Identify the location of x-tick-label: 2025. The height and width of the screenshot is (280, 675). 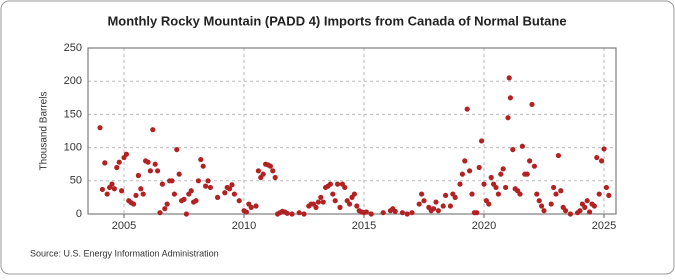
(604, 226).